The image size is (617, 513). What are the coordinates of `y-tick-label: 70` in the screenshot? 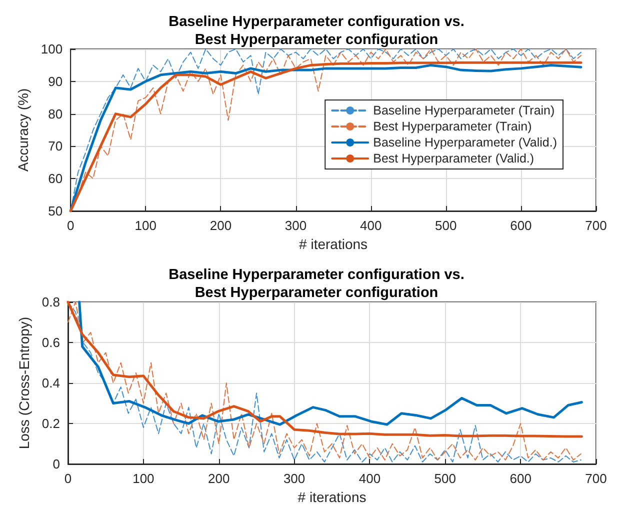 It's located at (55, 146).